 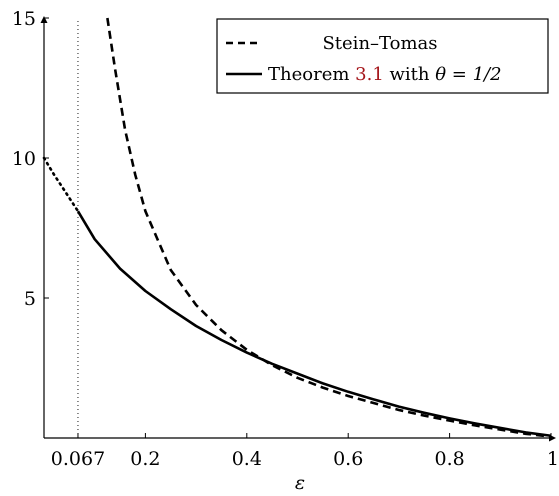 What do you see at coordinates (247, 459) in the screenshot?
I see `x-tick-label: 0.4` at bounding box center [247, 459].